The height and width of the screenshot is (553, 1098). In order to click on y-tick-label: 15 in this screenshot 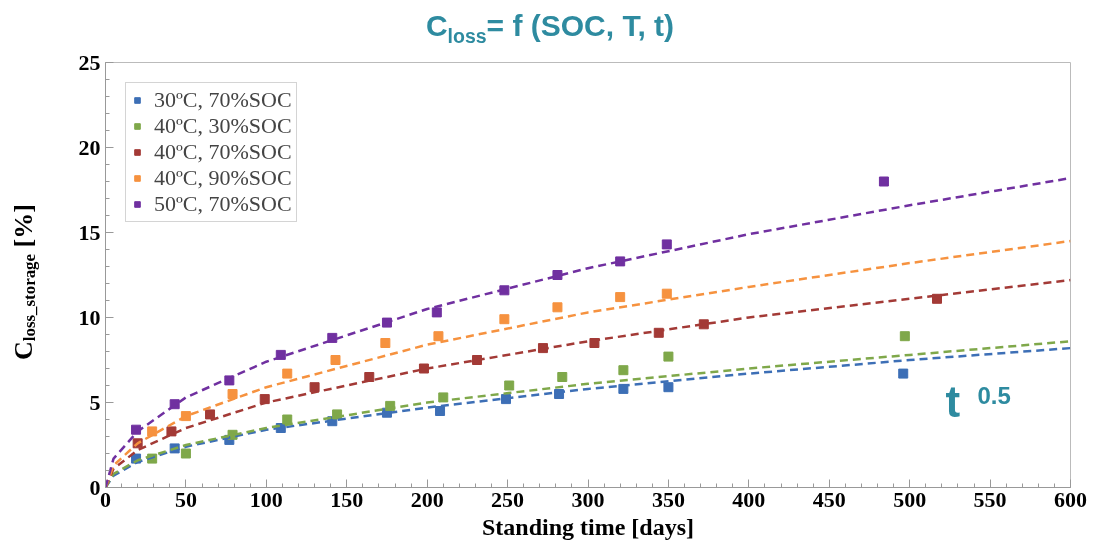, I will do `click(89, 232)`.